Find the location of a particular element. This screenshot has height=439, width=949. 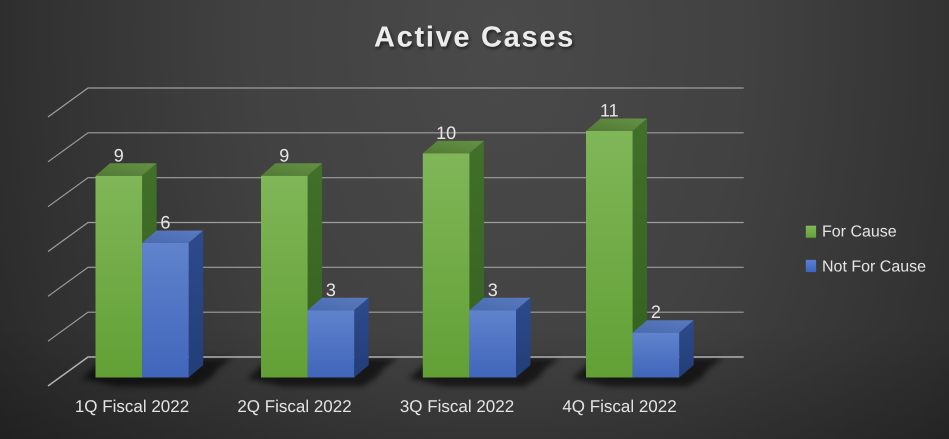

svg-text: 1Q Fiscal 2022 is located at coordinates (132, 406).